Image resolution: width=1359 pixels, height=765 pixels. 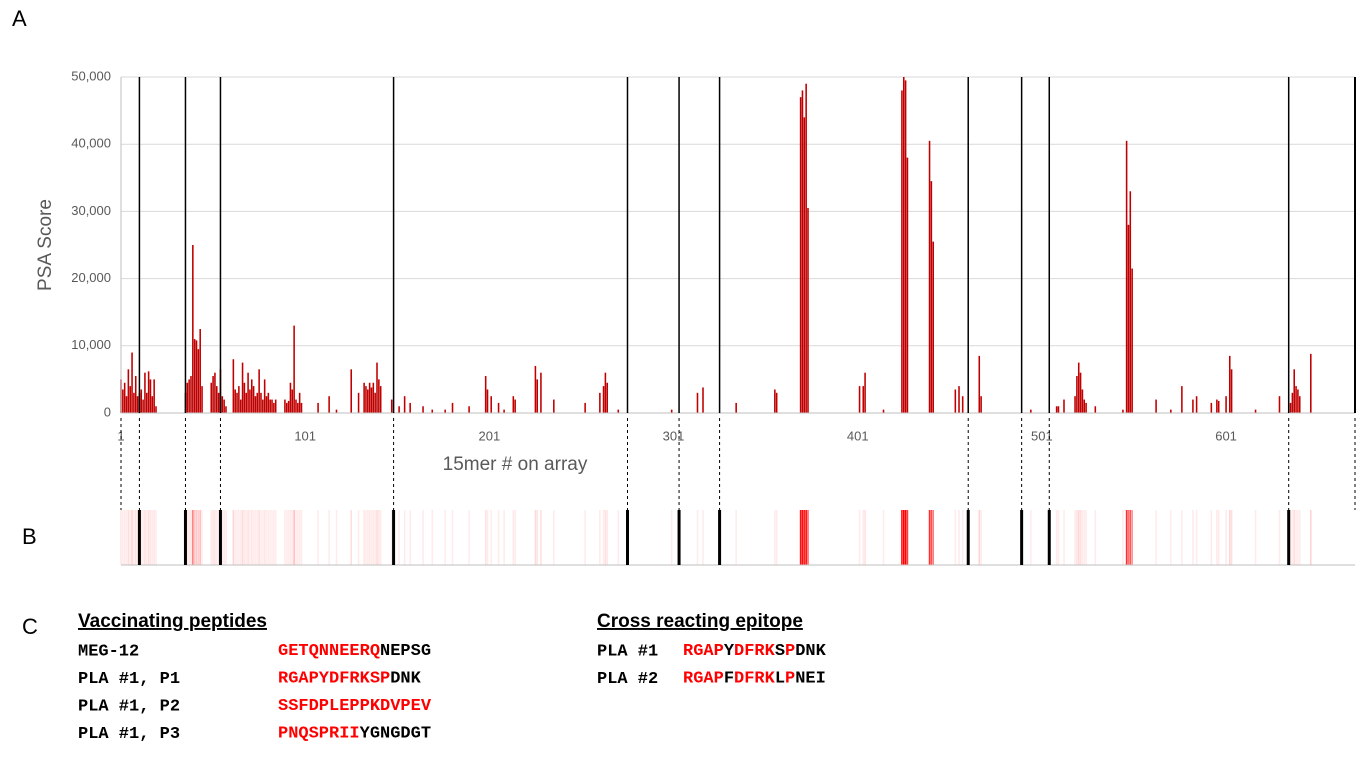 What do you see at coordinates (1226, 435) in the screenshot?
I see `x-tick-label: 601` at bounding box center [1226, 435].